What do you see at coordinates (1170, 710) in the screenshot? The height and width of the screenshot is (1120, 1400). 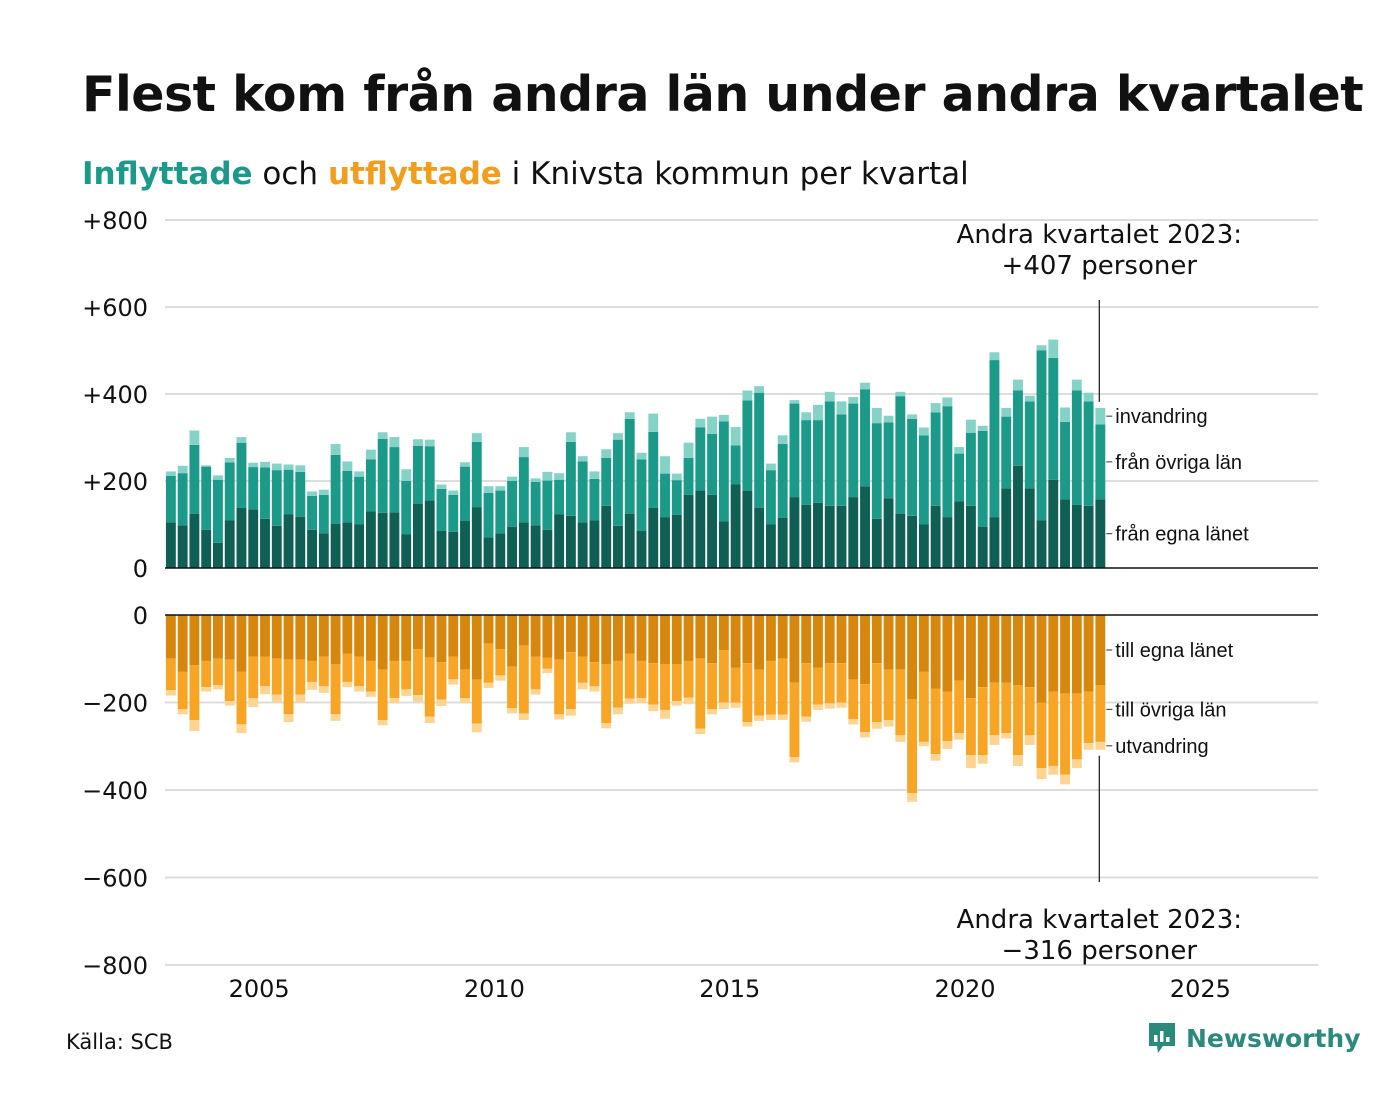 I see `legend-label-bottom: till övriga län` at bounding box center [1170, 710].